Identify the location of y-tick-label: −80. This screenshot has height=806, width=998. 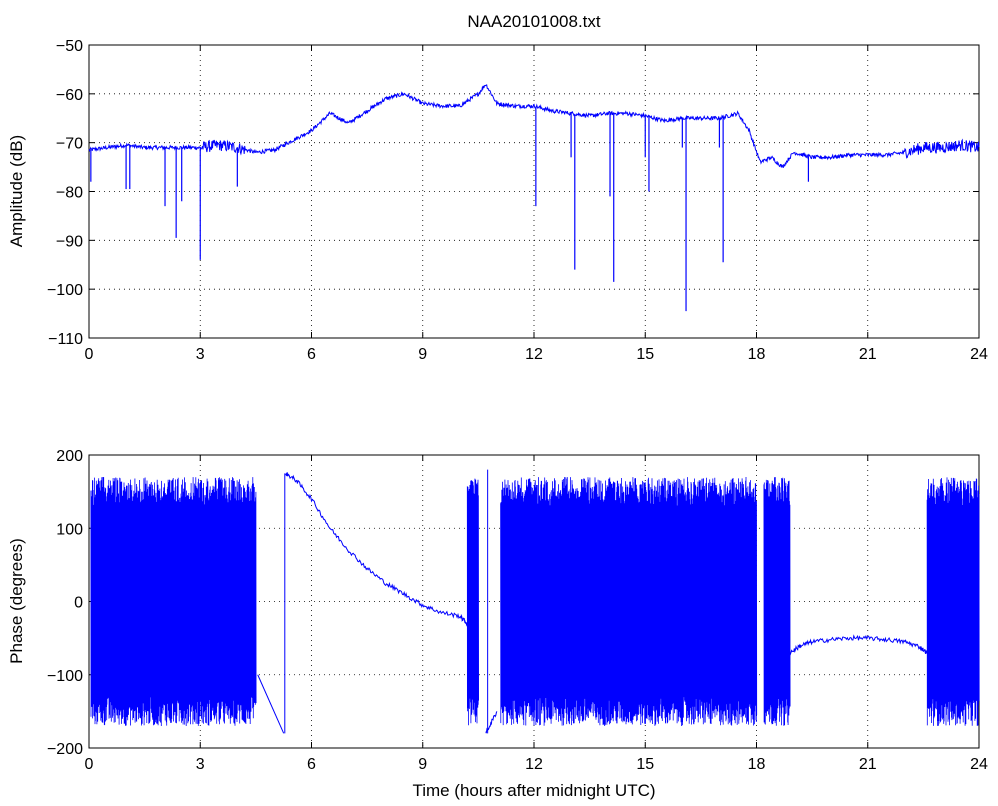
(69, 193).